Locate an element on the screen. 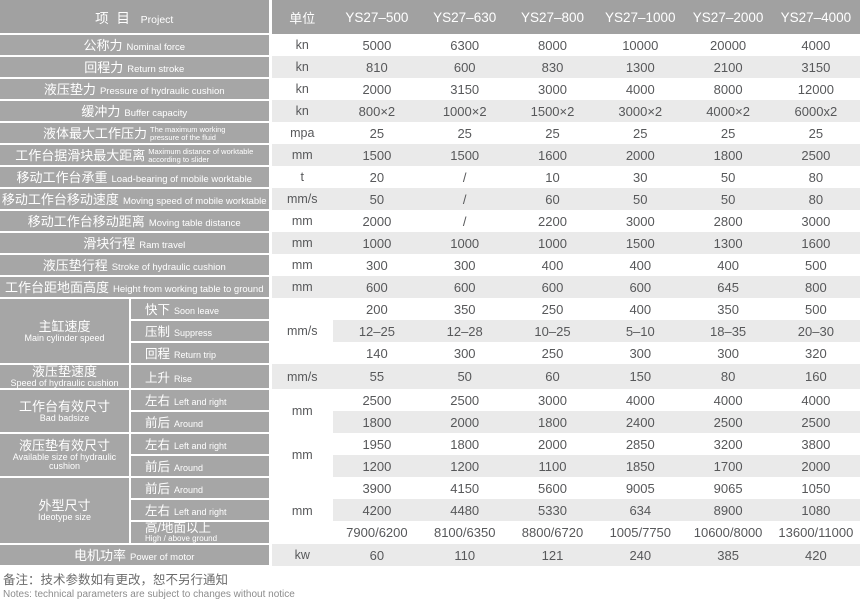 This screenshot has width=860, height=601. value-cell: 400 is located at coordinates (640, 309).